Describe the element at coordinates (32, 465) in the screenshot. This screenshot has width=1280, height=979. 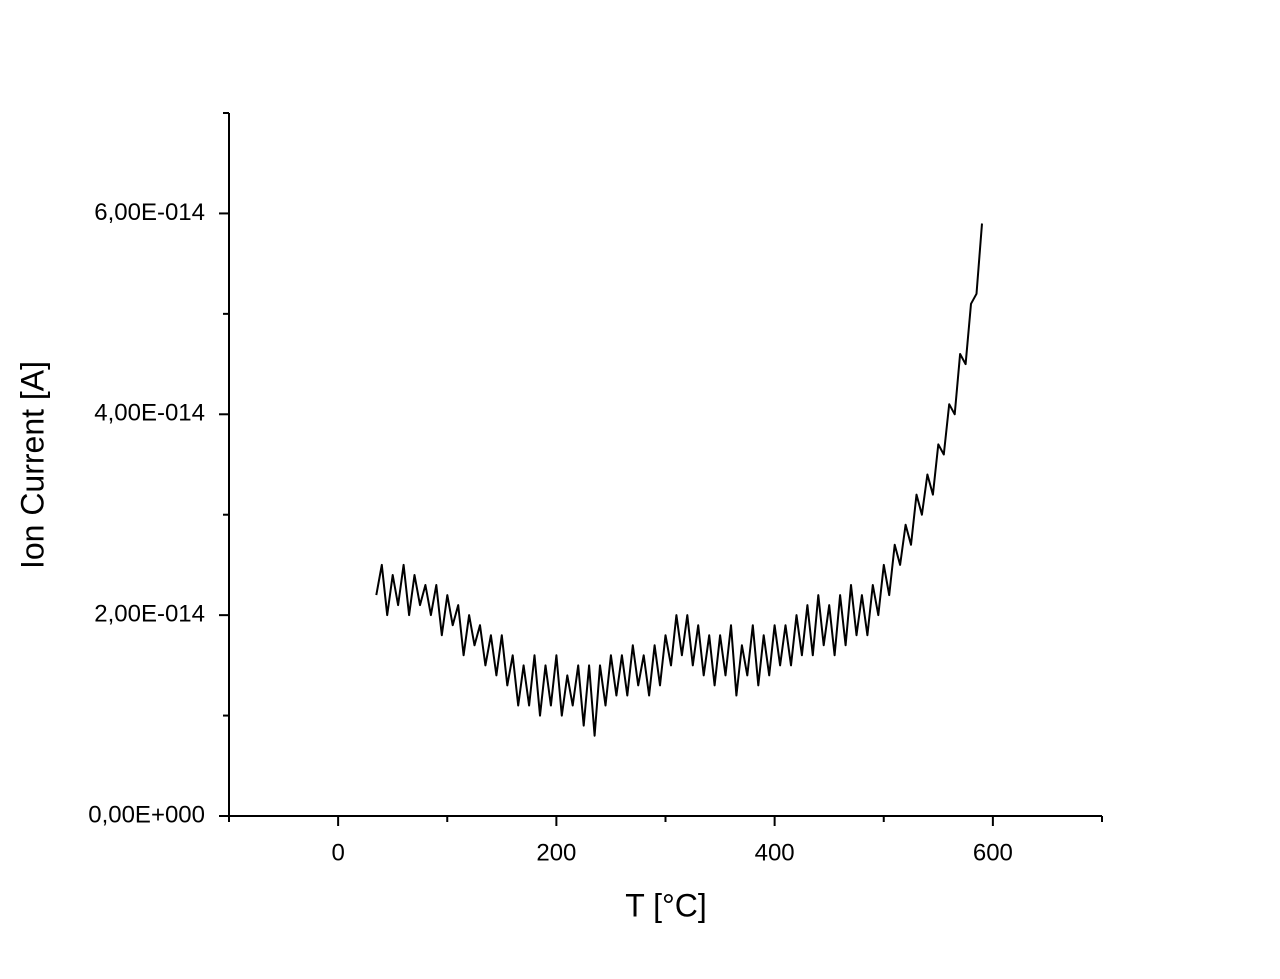
I see `y-axis-title: Ion Current [A]` at that location.